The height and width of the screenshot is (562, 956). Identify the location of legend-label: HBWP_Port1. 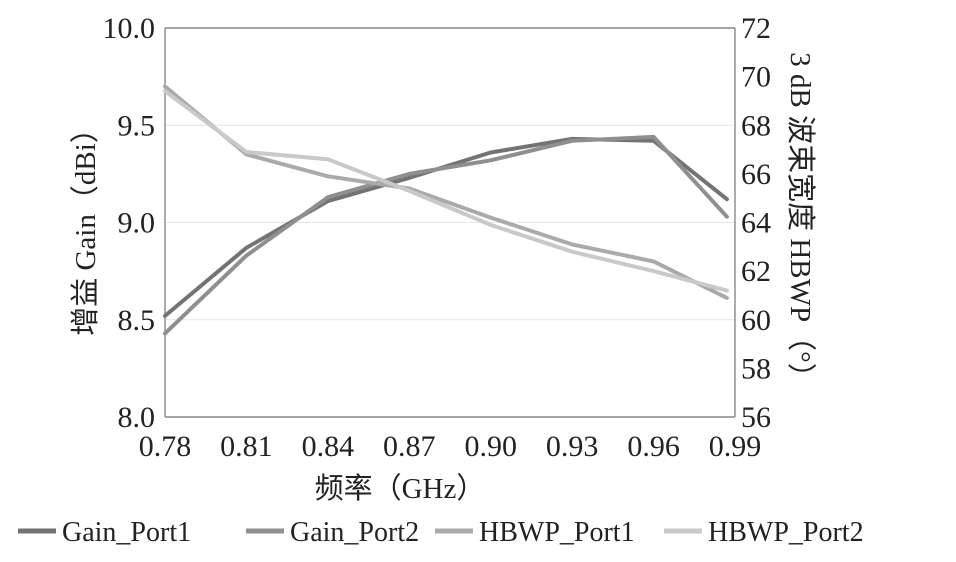
(557, 532).